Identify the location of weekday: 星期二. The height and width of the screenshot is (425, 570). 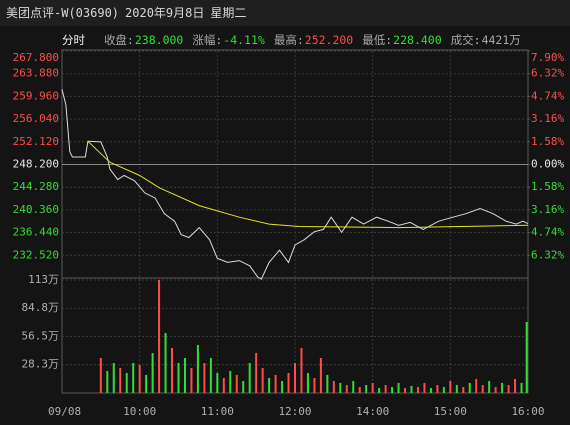
(228, 13).